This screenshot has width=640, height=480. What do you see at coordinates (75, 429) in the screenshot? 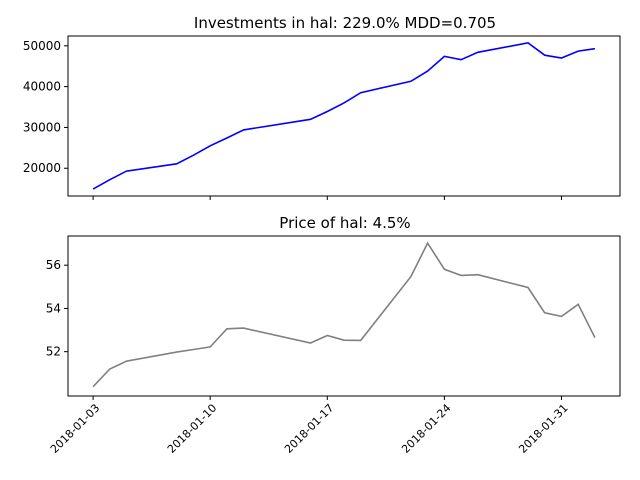
I see `xtick-label: 2018-01-03` at bounding box center [75, 429].